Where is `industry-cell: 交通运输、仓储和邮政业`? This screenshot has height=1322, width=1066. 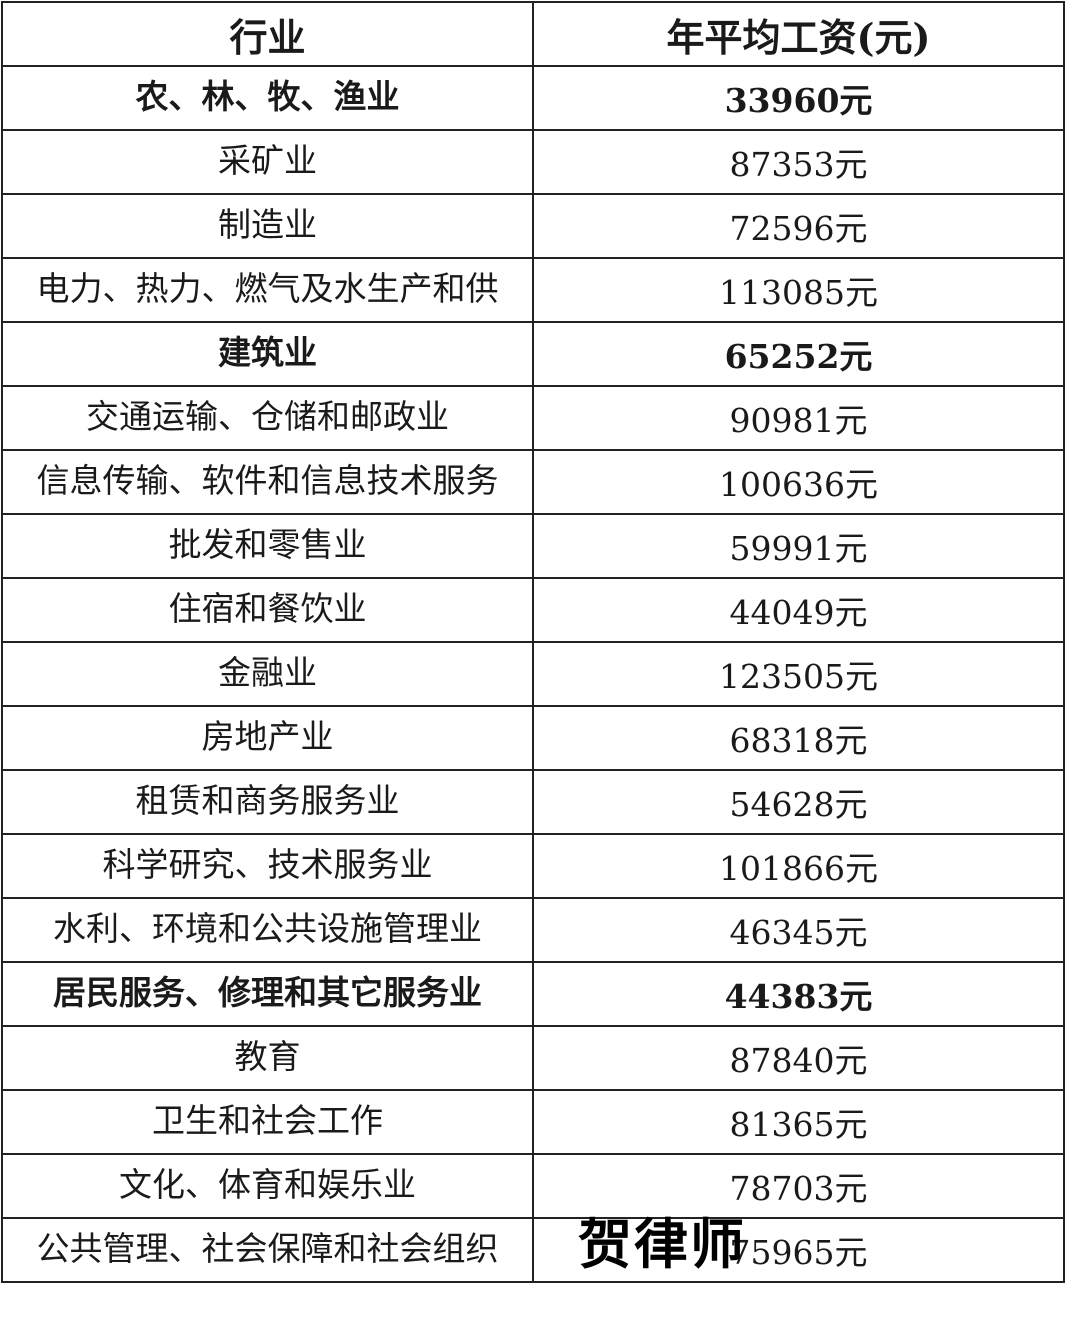 industry-cell: 交通运输、仓储和邮政业 is located at coordinates (267, 418).